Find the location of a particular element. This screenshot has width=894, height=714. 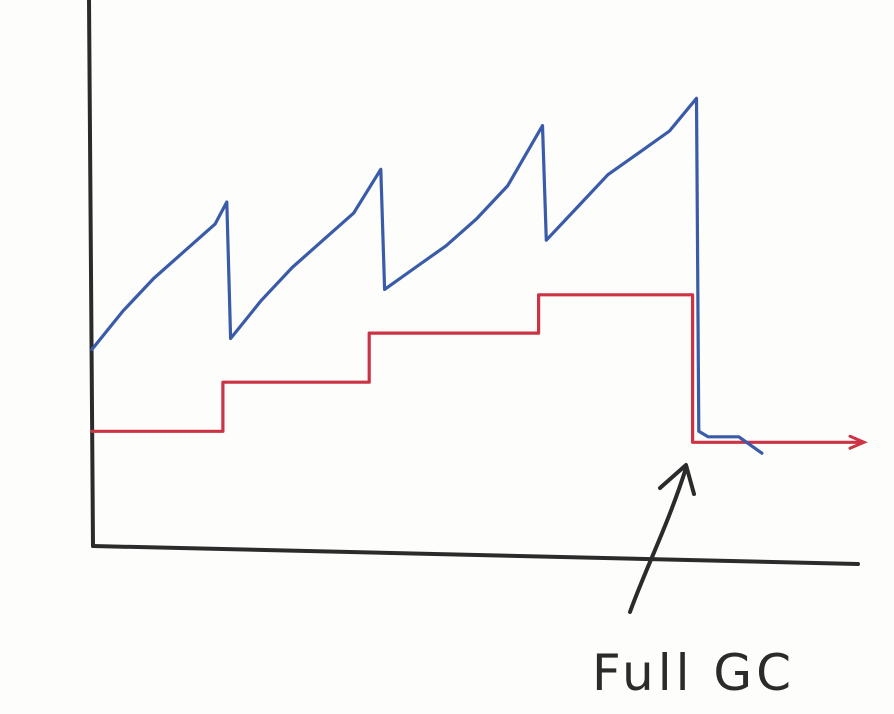

annotation-arrow-head is located at coordinates (677, 479).